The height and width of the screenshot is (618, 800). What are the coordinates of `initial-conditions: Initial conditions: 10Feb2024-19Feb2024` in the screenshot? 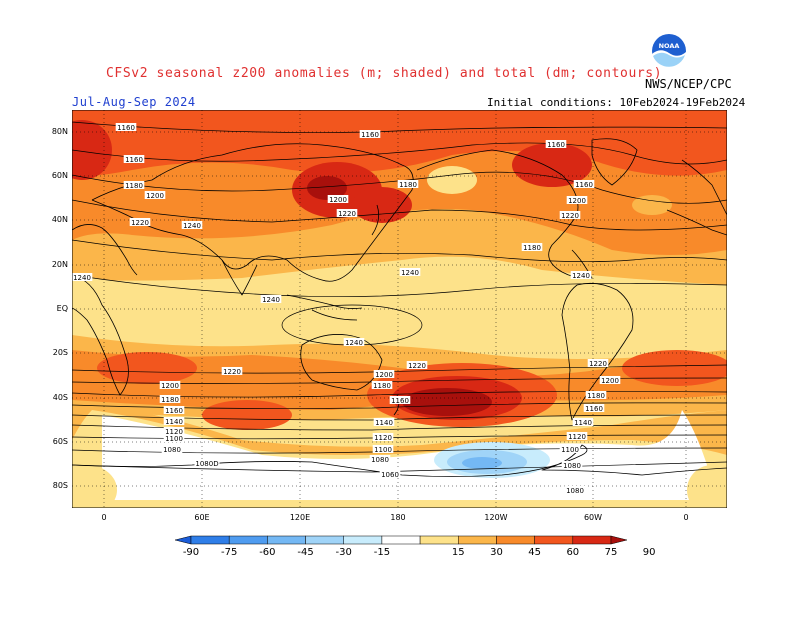 It's located at (616, 102).